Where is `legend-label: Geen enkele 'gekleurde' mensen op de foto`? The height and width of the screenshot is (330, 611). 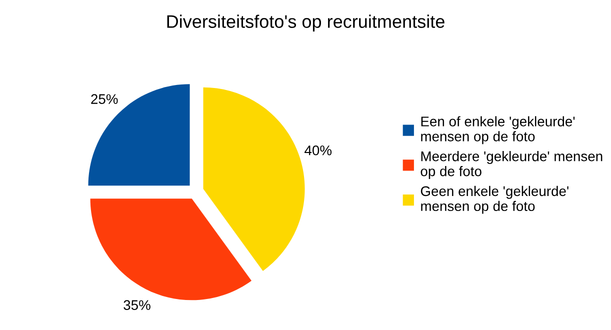
legend-label: Geen enkele 'gekleurde' mensen op de foto is located at coordinates (494, 200).